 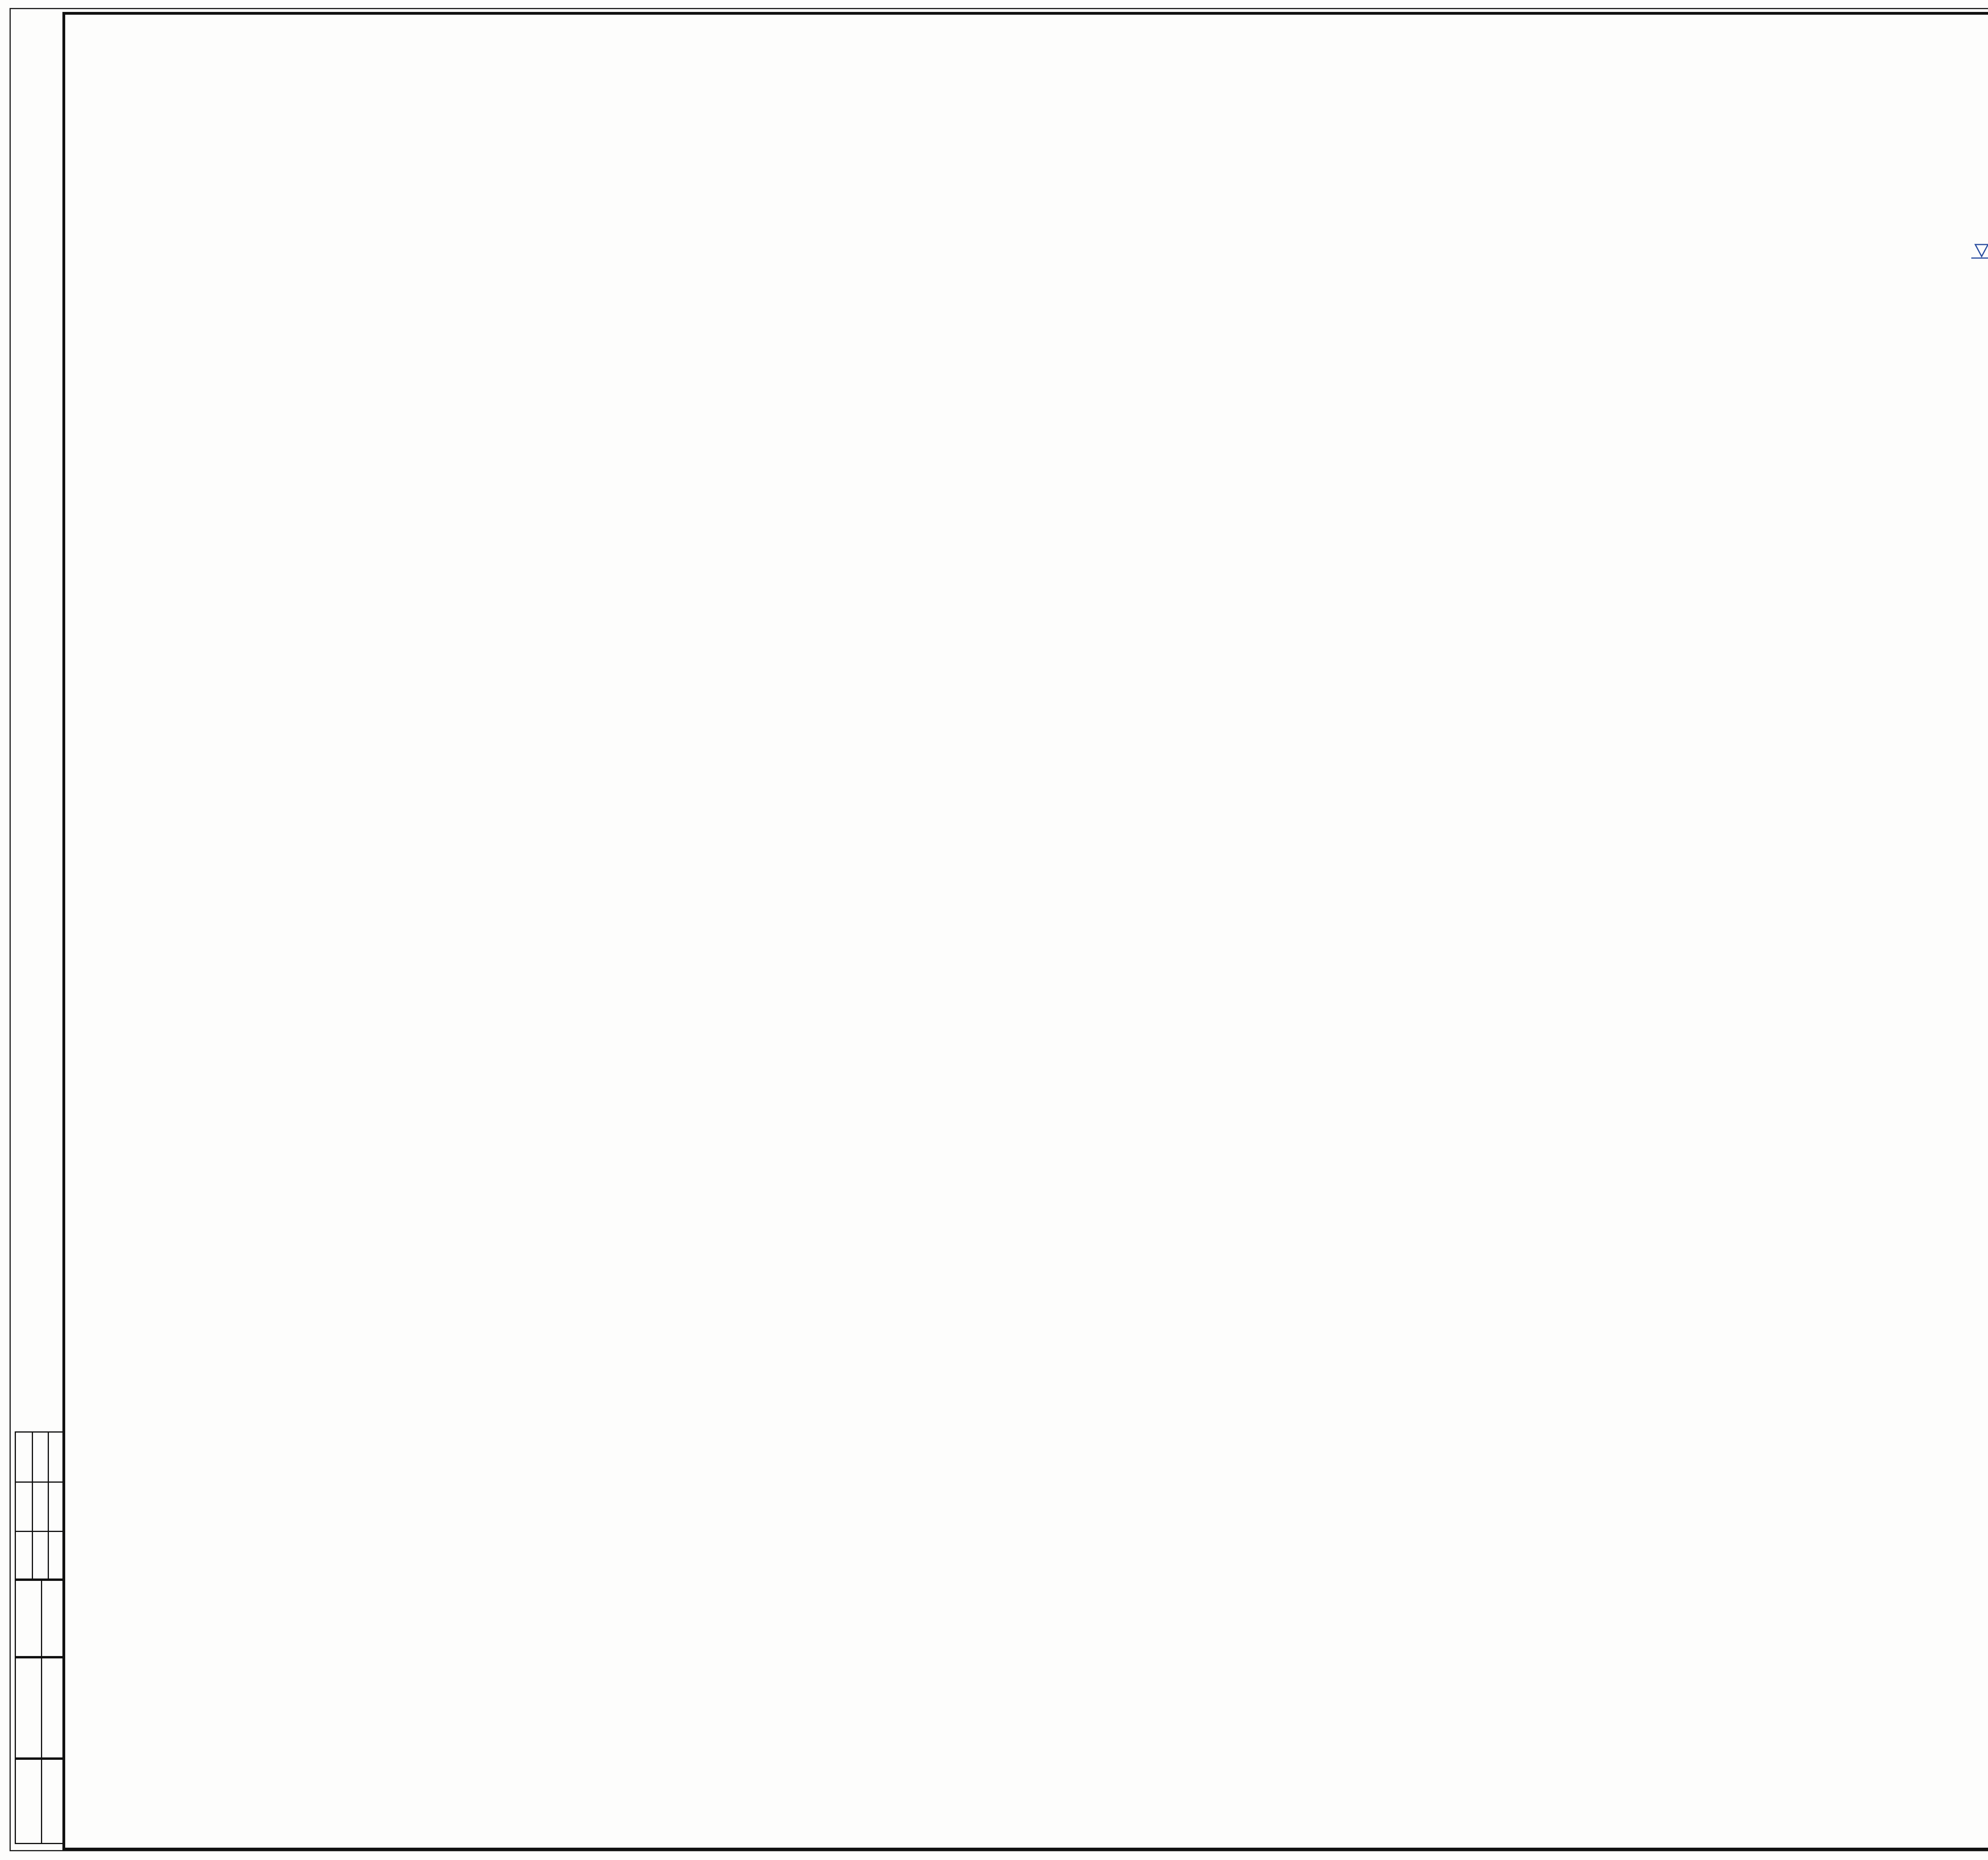 What do you see at coordinates (40, 1801) in the screenshot?
I see `sidebar-box-inv` at bounding box center [40, 1801].